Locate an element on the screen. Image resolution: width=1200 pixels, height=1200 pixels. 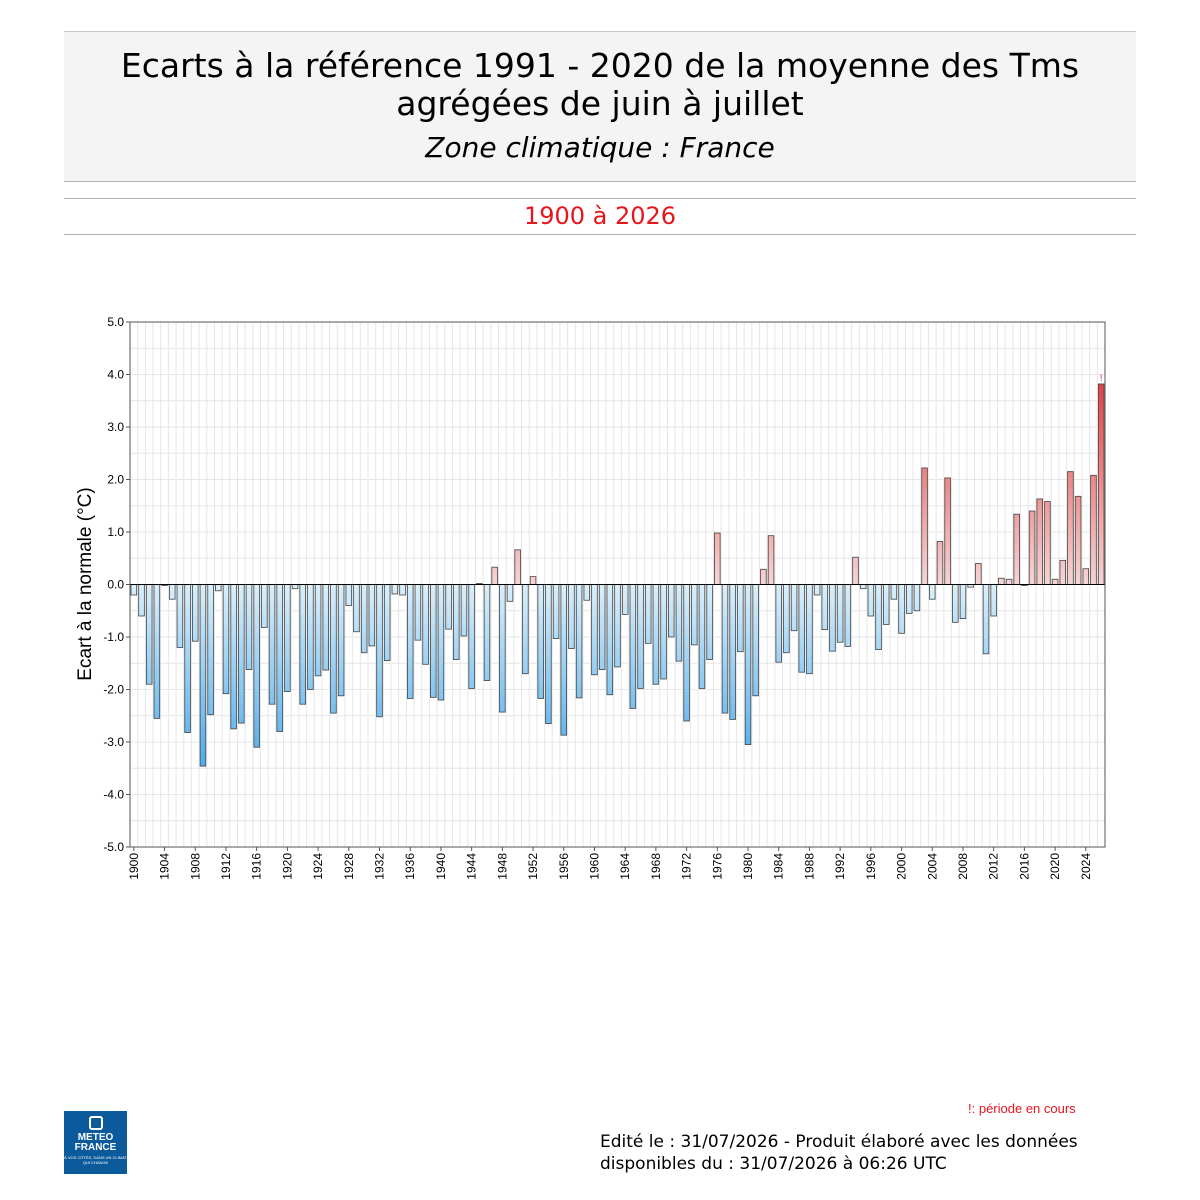
x-tick-label: 1952 is located at coordinates (533, 866).